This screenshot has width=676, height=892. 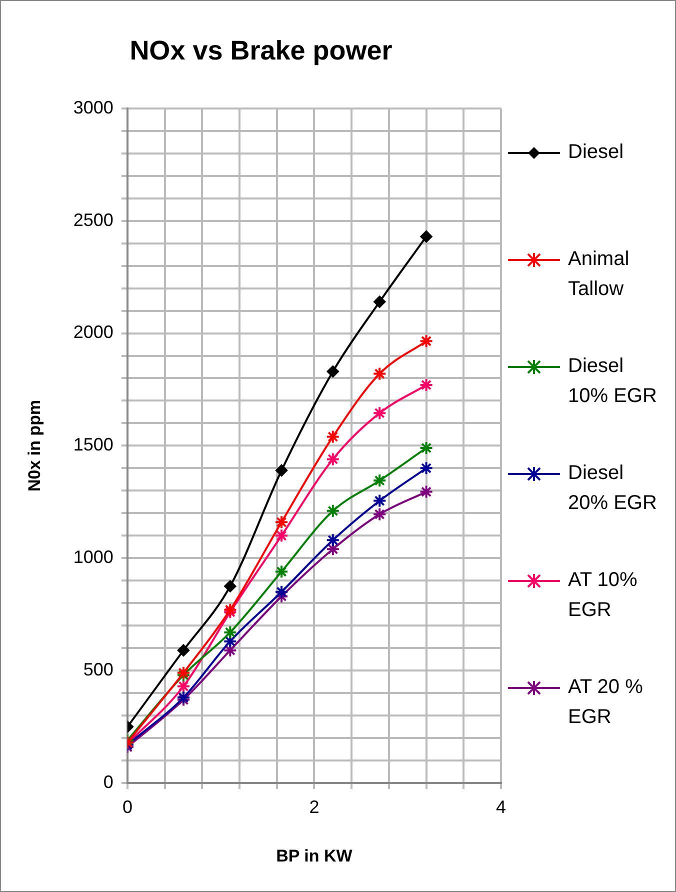 What do you see at coordinates (93, 444) in the screenshot?
I see `y-tick-label: 1500` at bounding box center [93, 444].